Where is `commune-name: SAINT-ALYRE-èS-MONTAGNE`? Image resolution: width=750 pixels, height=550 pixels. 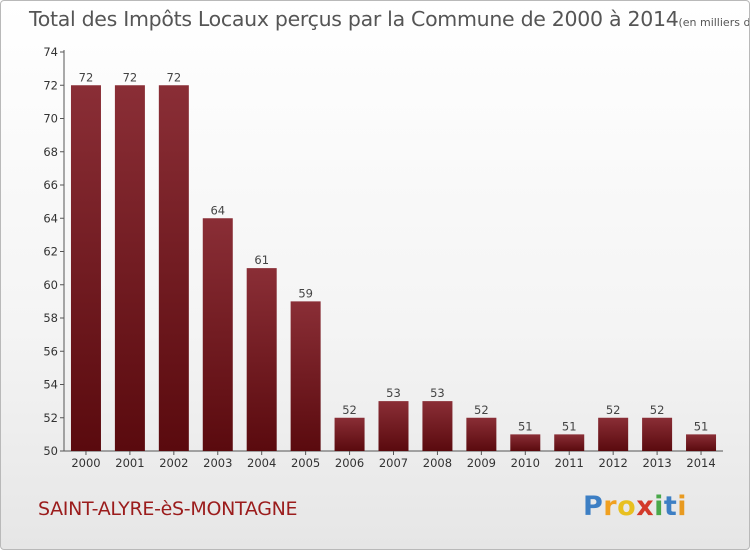
commune-name: SAINT-ALYRE-èS-MONTAGNE is located at coordinates (168, 509).